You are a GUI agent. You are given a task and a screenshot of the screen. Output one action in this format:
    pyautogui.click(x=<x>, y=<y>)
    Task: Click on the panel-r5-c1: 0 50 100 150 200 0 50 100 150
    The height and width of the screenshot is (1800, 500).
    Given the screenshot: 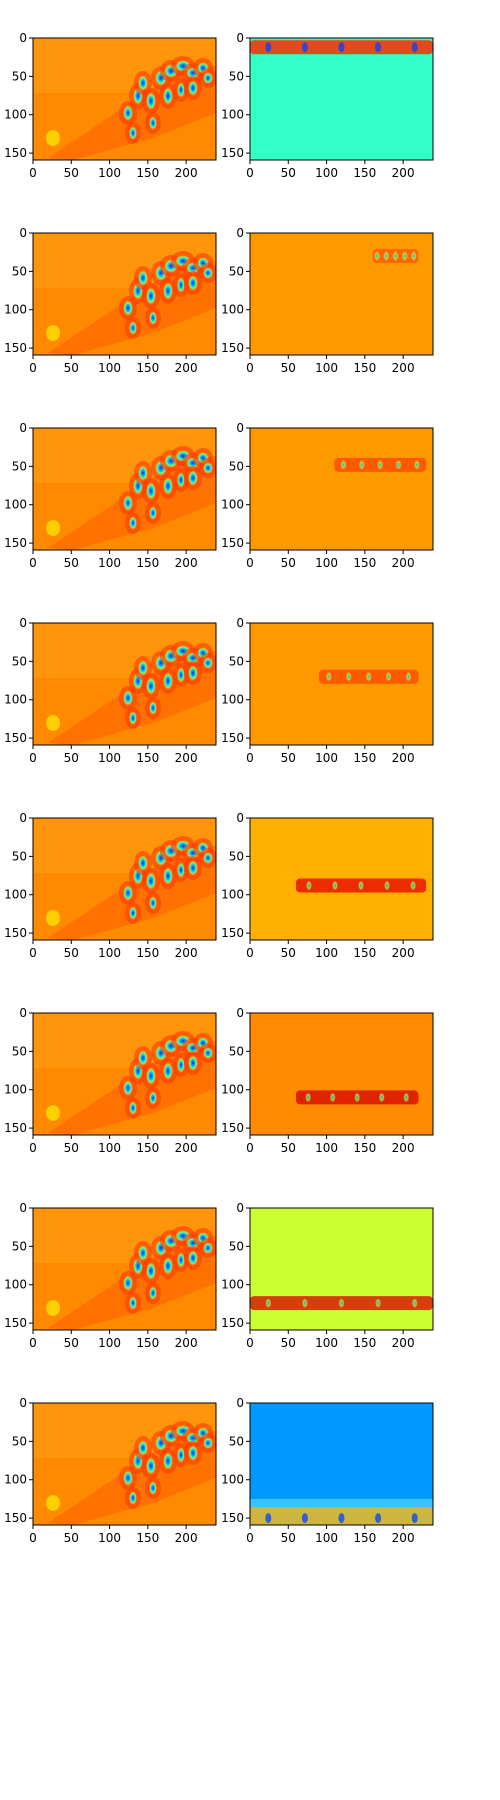 What is the action you would take?
    pyautogui.click(x=110, y=885)
    